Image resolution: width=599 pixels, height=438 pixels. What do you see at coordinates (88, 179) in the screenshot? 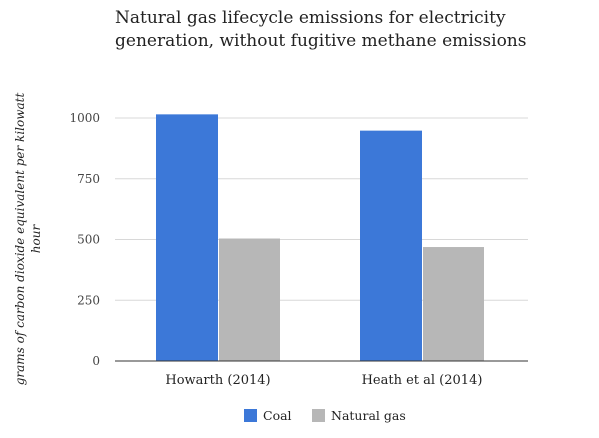
I see `y-tick-label: 750` at bounding box center [88, 179].